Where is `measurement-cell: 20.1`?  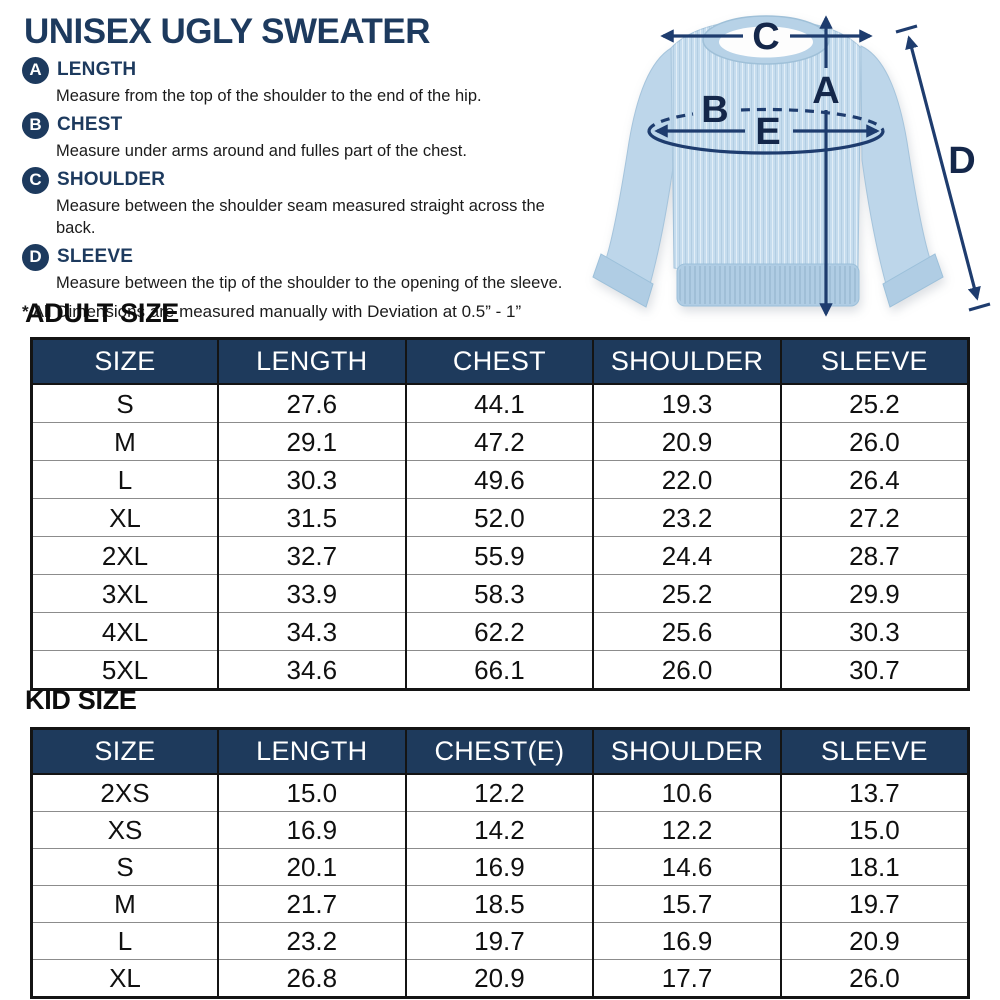
measurement-cell: 20.1 is located at coordinates (311, 867).